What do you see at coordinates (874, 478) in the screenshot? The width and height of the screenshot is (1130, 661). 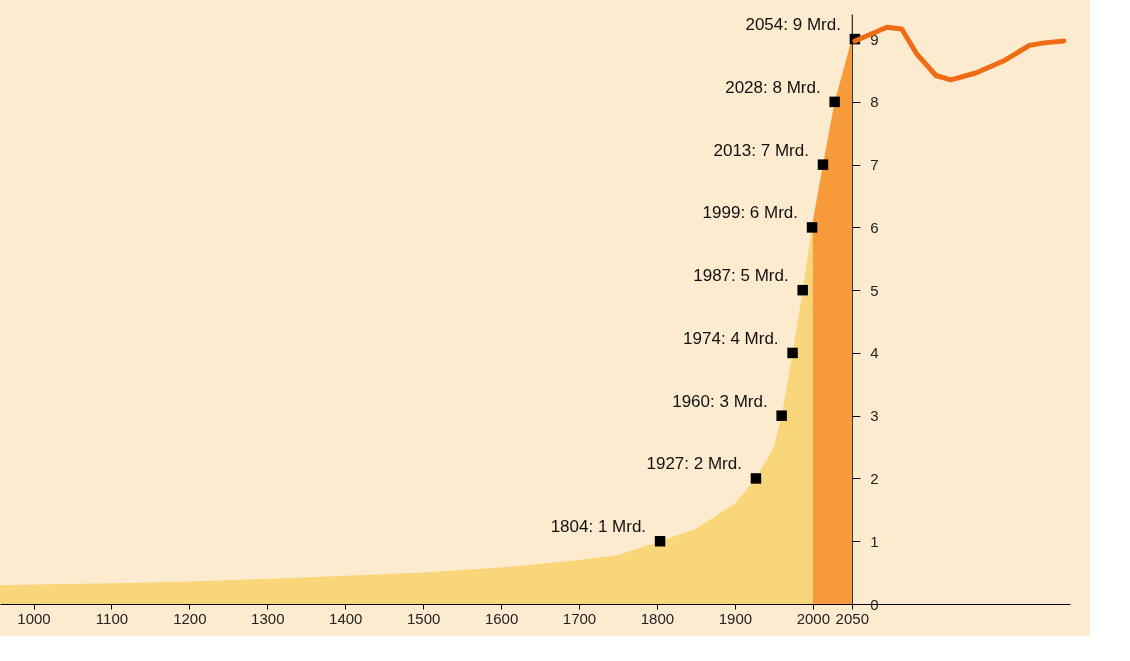 I see `y-tick-label: 2` at bounding box center [874, 478].